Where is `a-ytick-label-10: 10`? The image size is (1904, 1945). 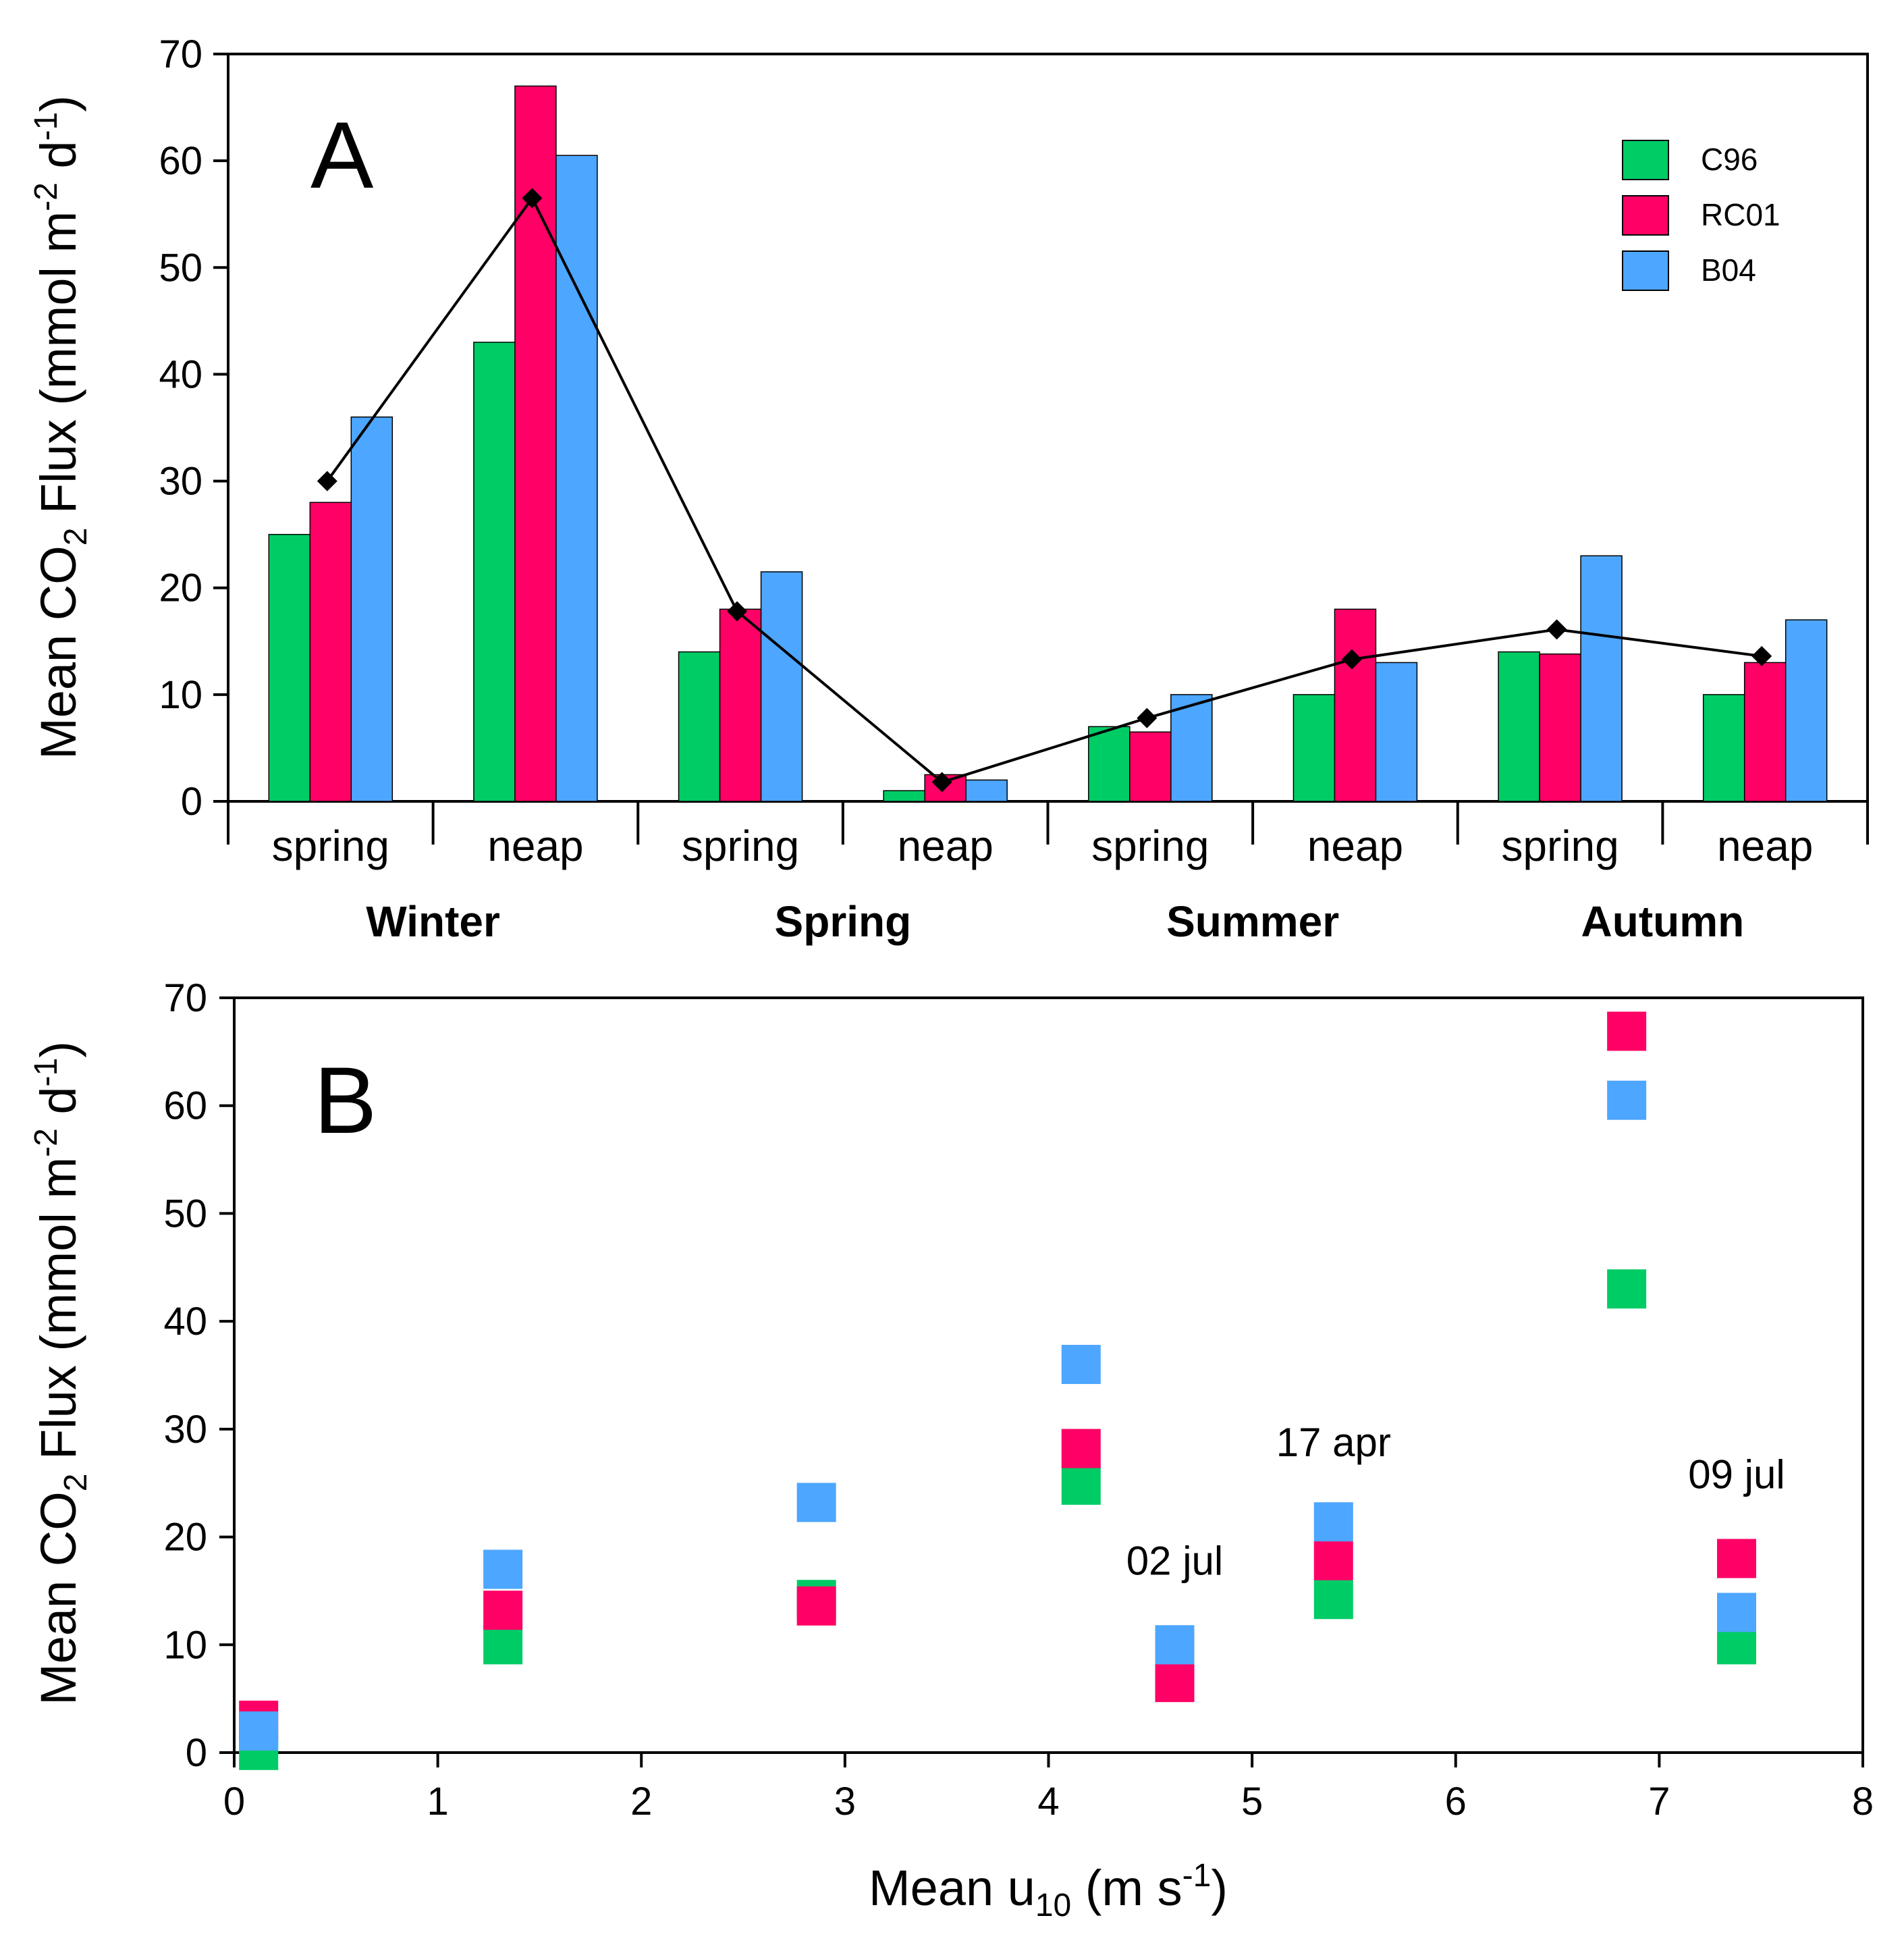 a-ytick-label-10: 10 is located at coordinates (181, 695).